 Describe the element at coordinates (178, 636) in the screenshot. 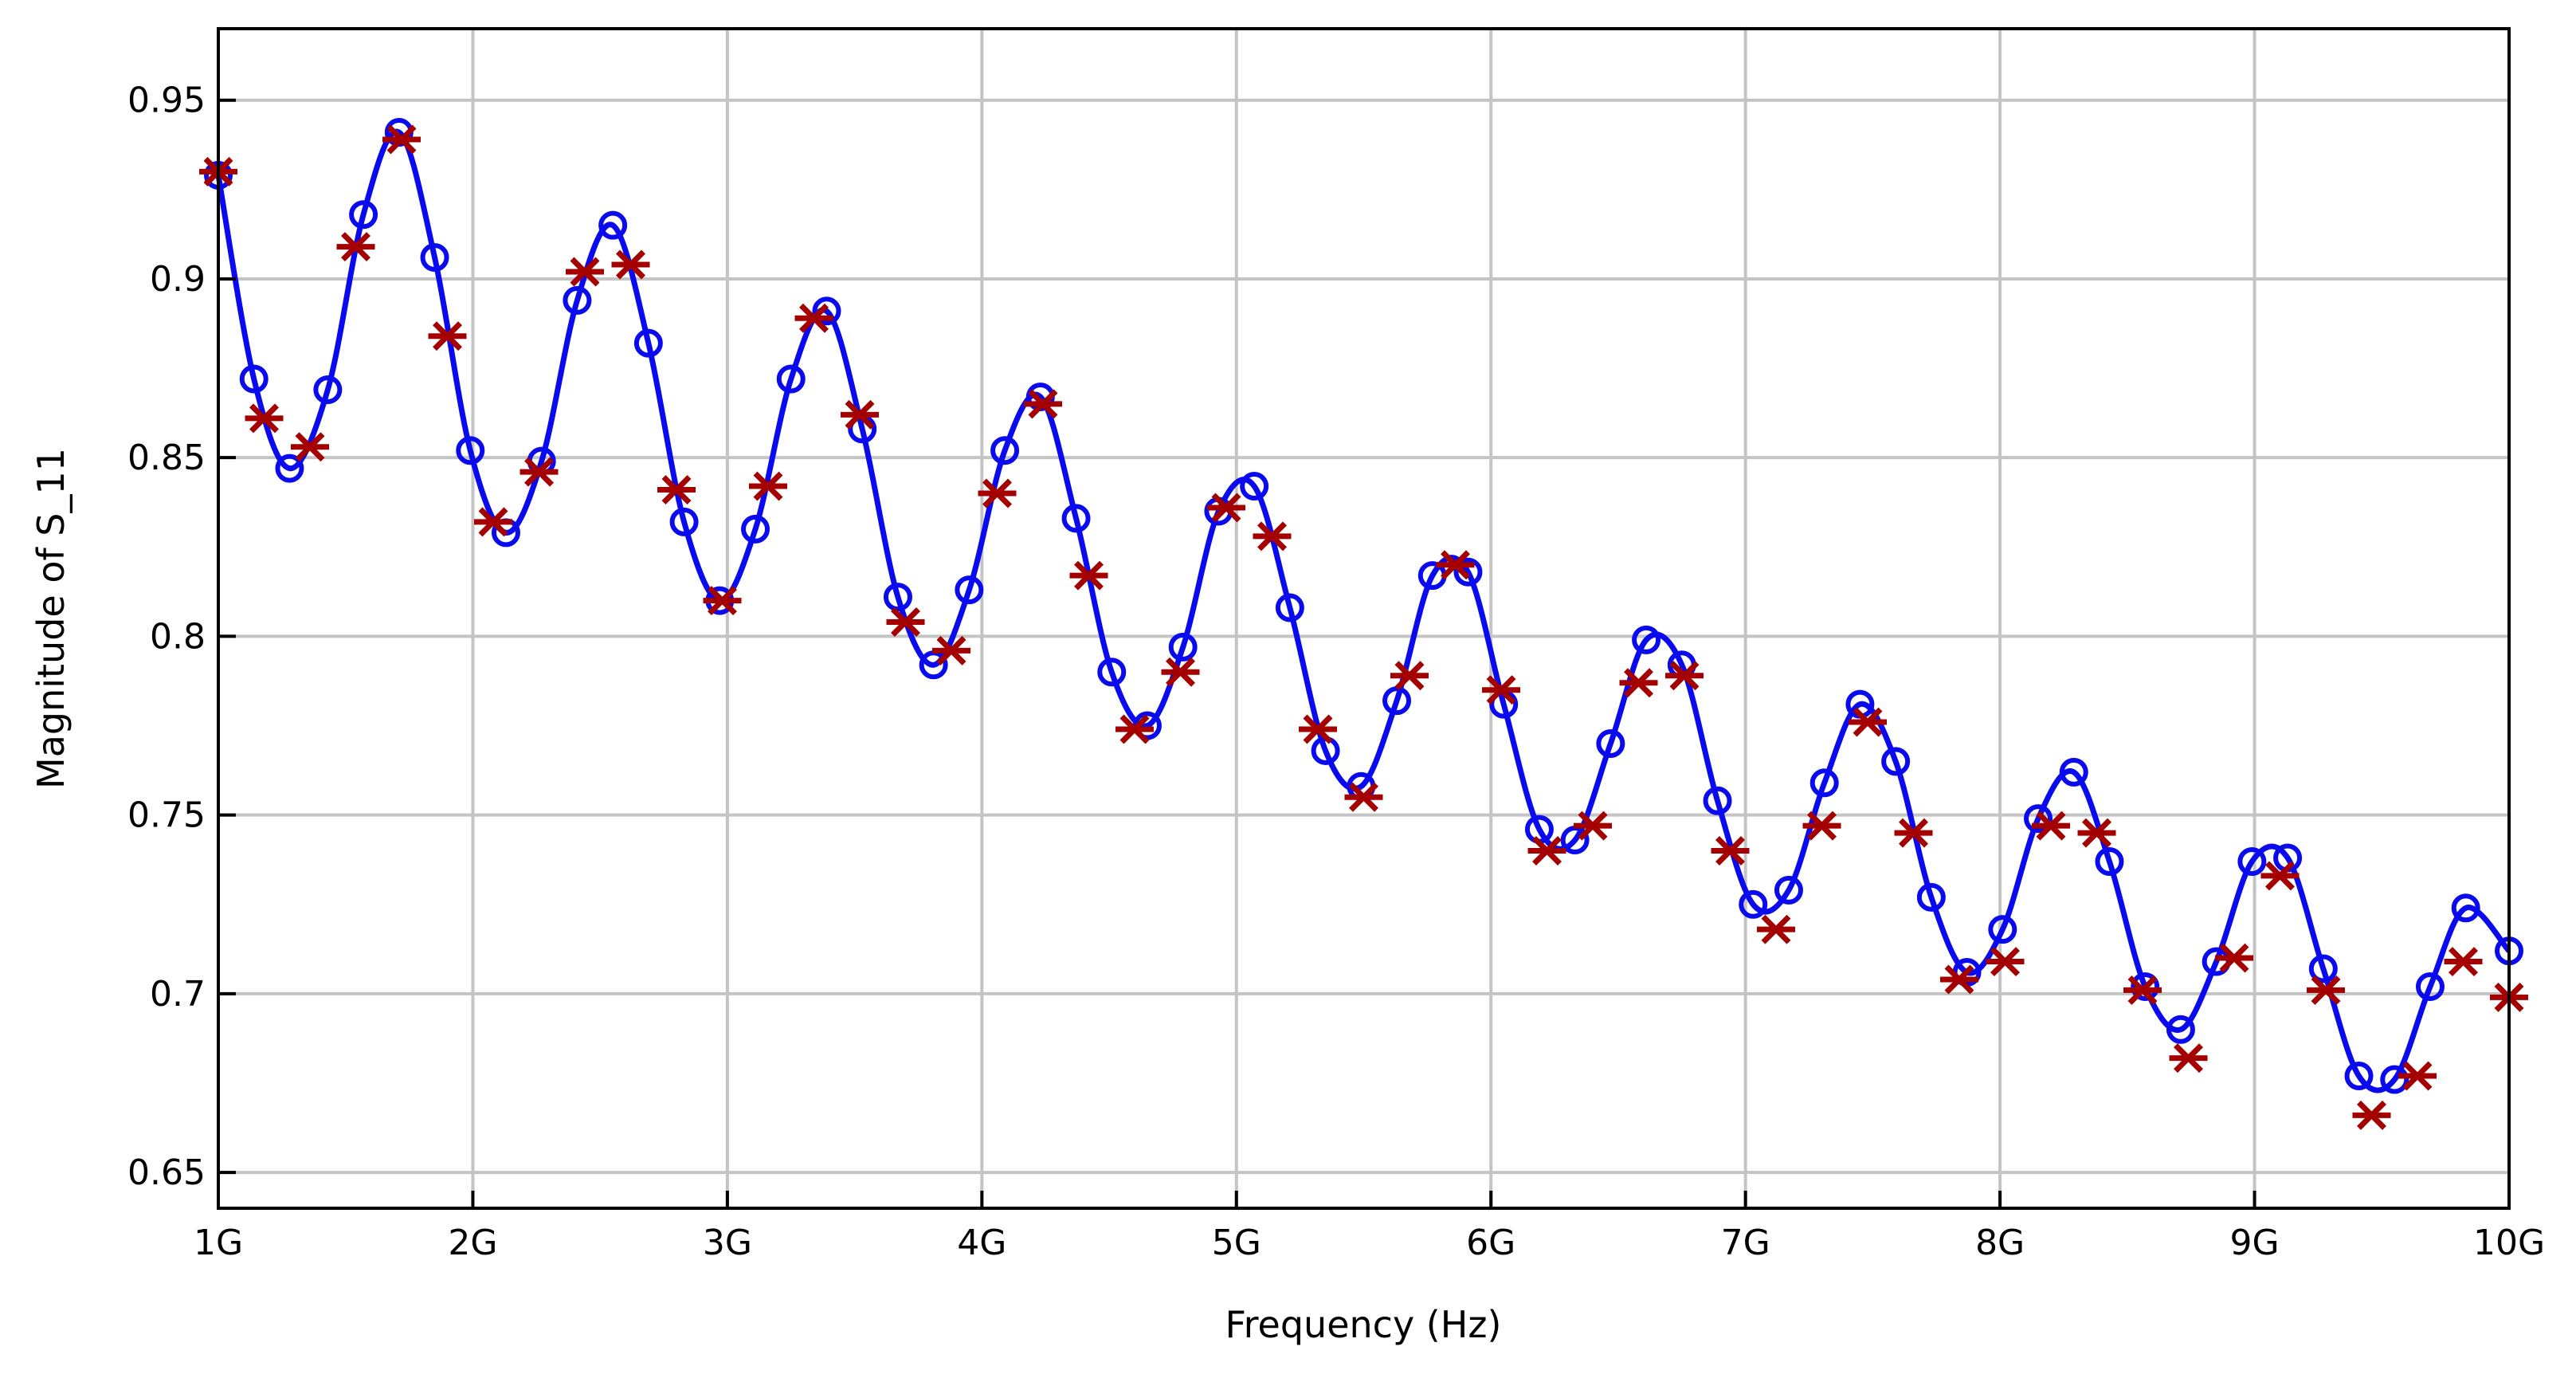

I see `y-tick-label: 0.8` at that location.